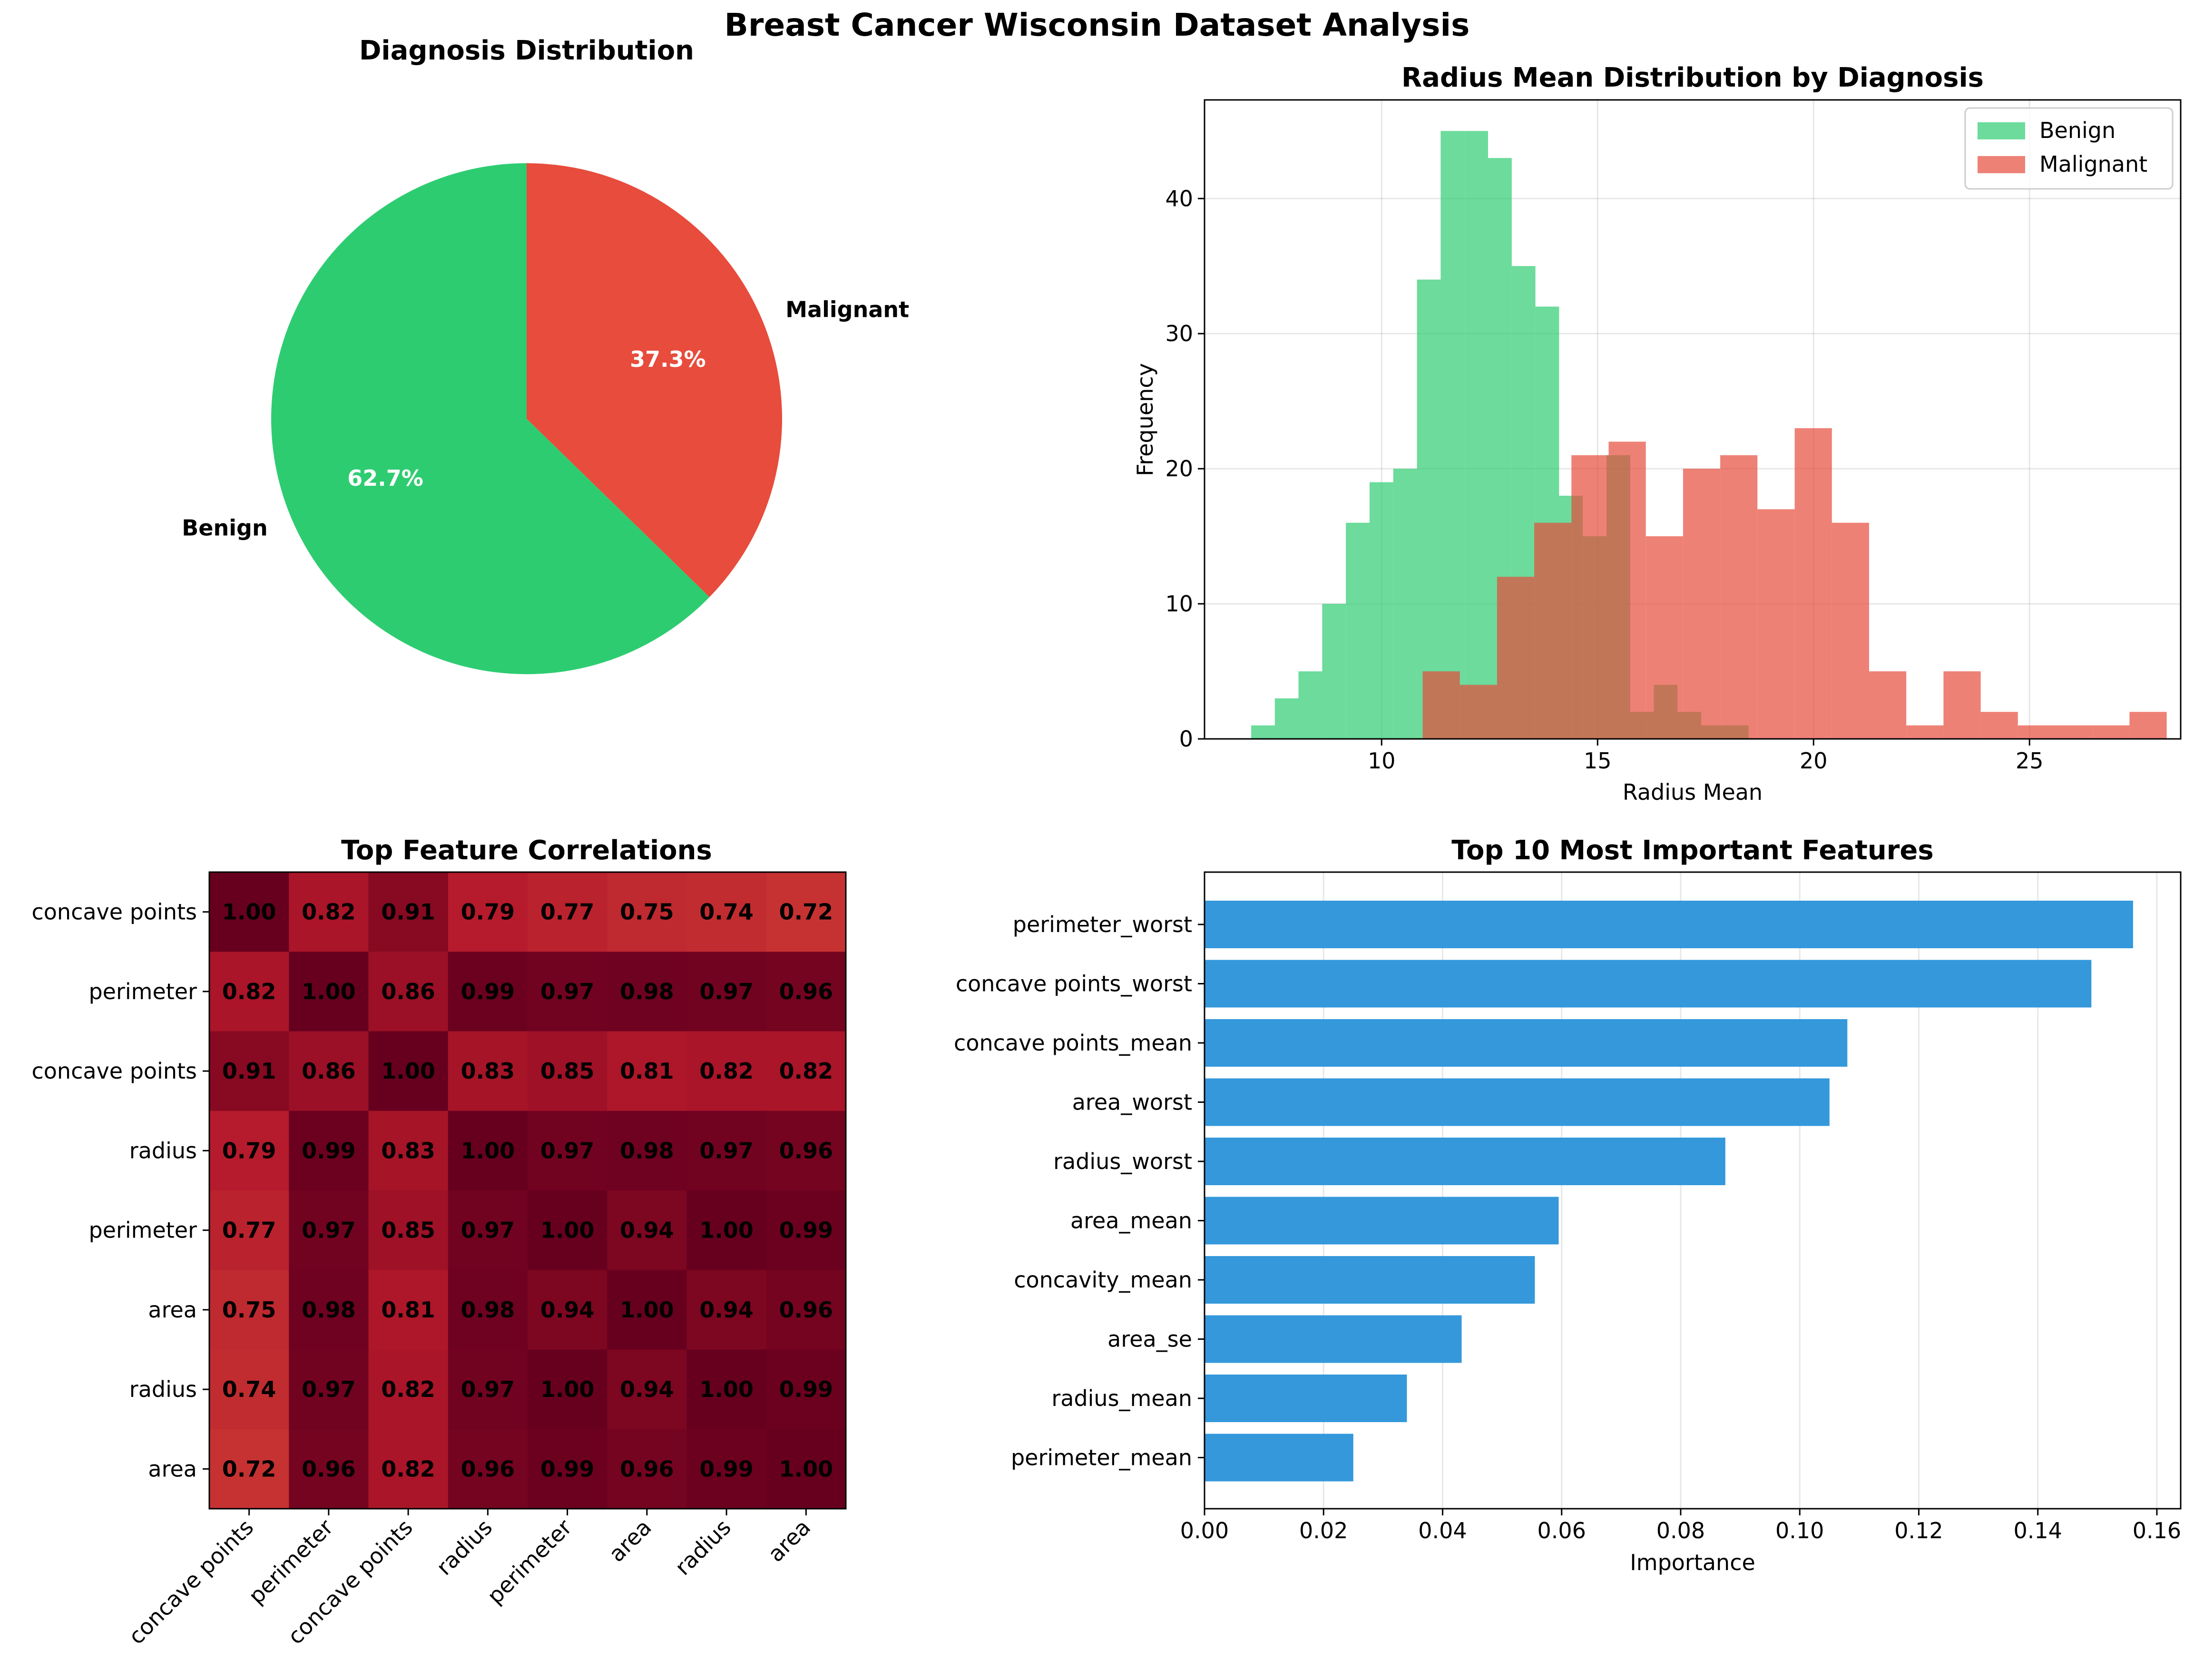  Describe the element at coordinates (1145, 419) in the screenshot. I see `histogram-ylabel: Frequency` at that location.